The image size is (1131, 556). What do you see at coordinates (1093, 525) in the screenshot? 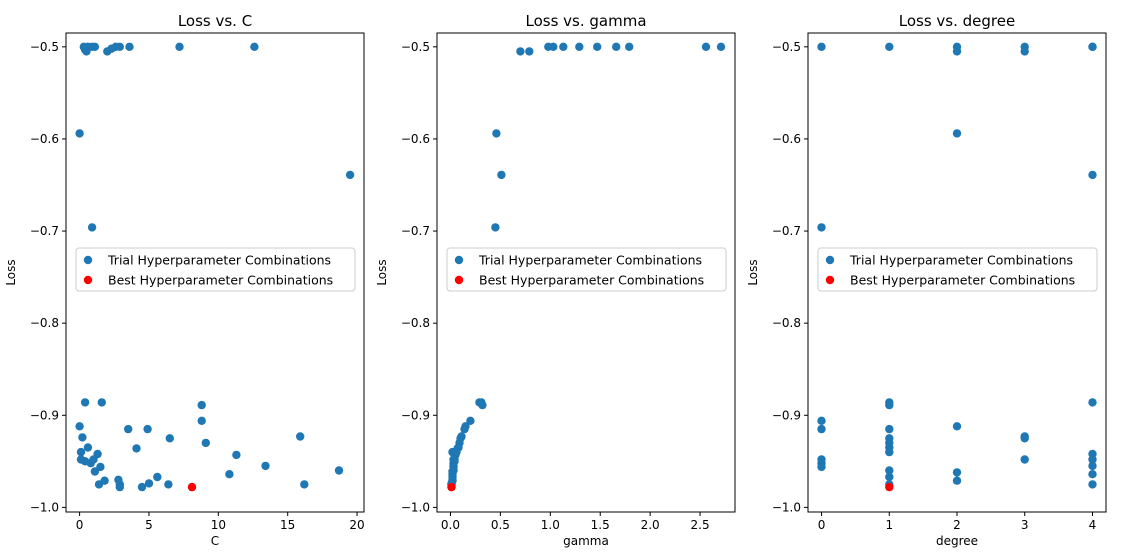
I see `x-tick-label: 4` at bounding box center [1093, 525].